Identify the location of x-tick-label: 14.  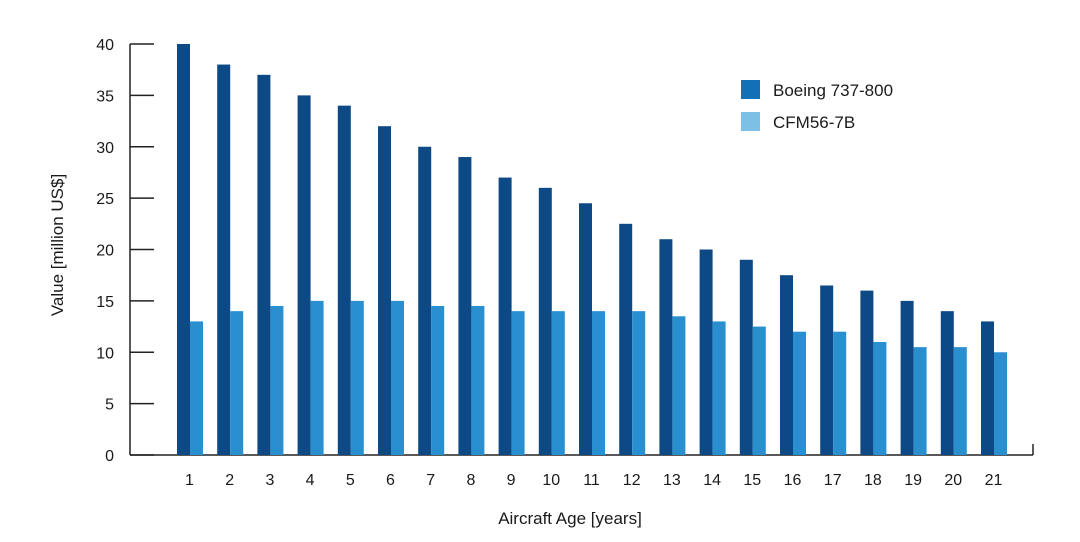
(712, 480).